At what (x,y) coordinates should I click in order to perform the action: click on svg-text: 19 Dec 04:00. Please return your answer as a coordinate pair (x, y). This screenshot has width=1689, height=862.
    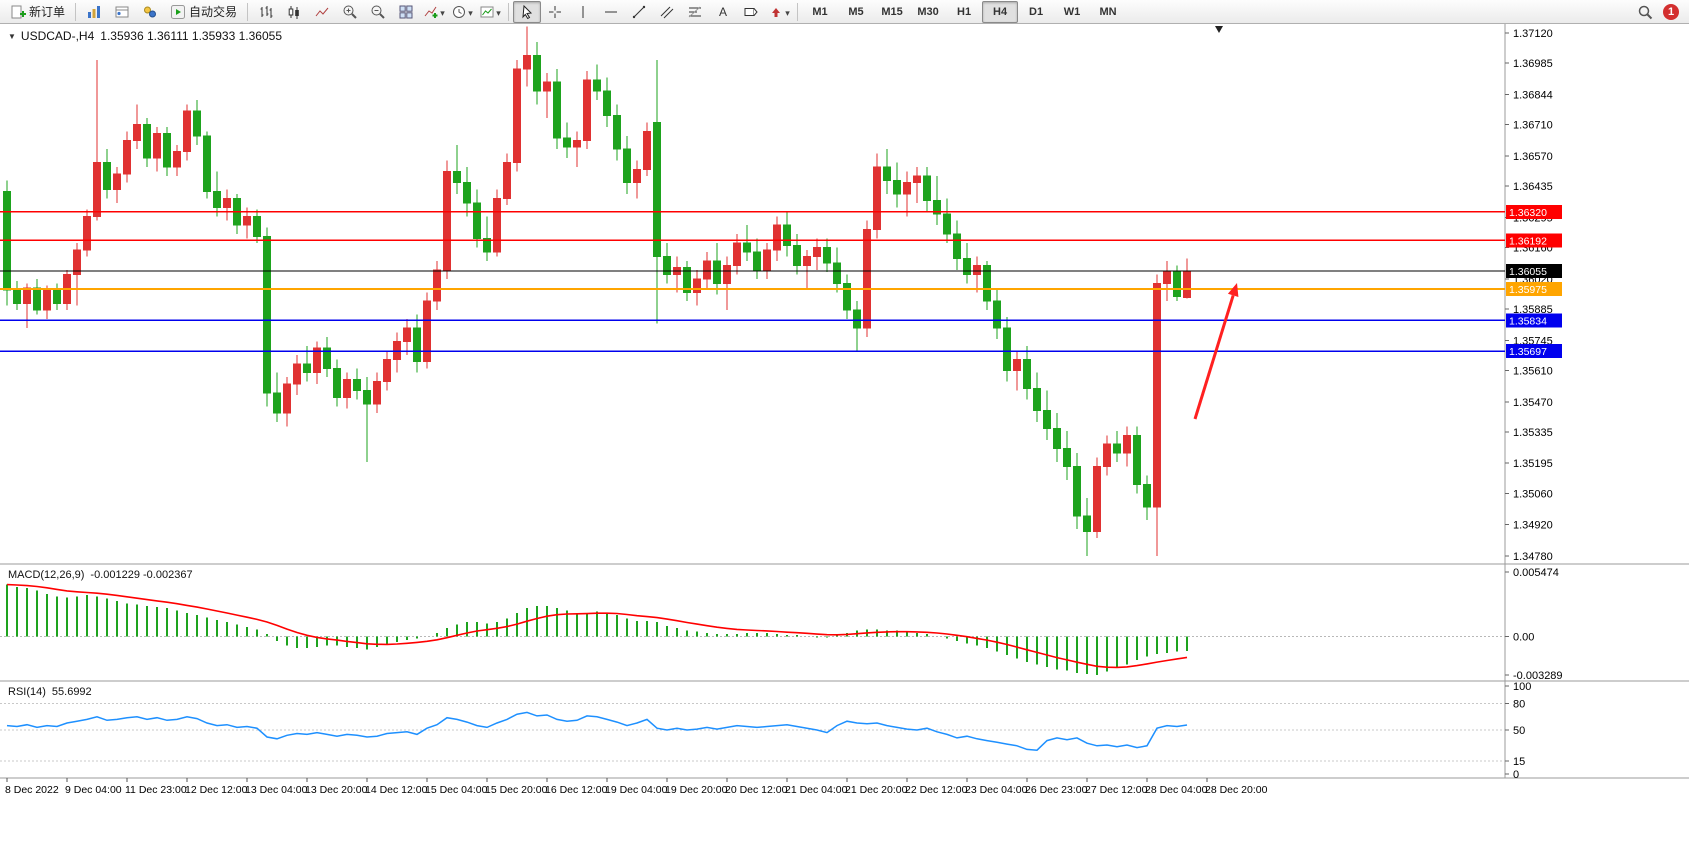
    Looking at the image, I should click on (636, 790).